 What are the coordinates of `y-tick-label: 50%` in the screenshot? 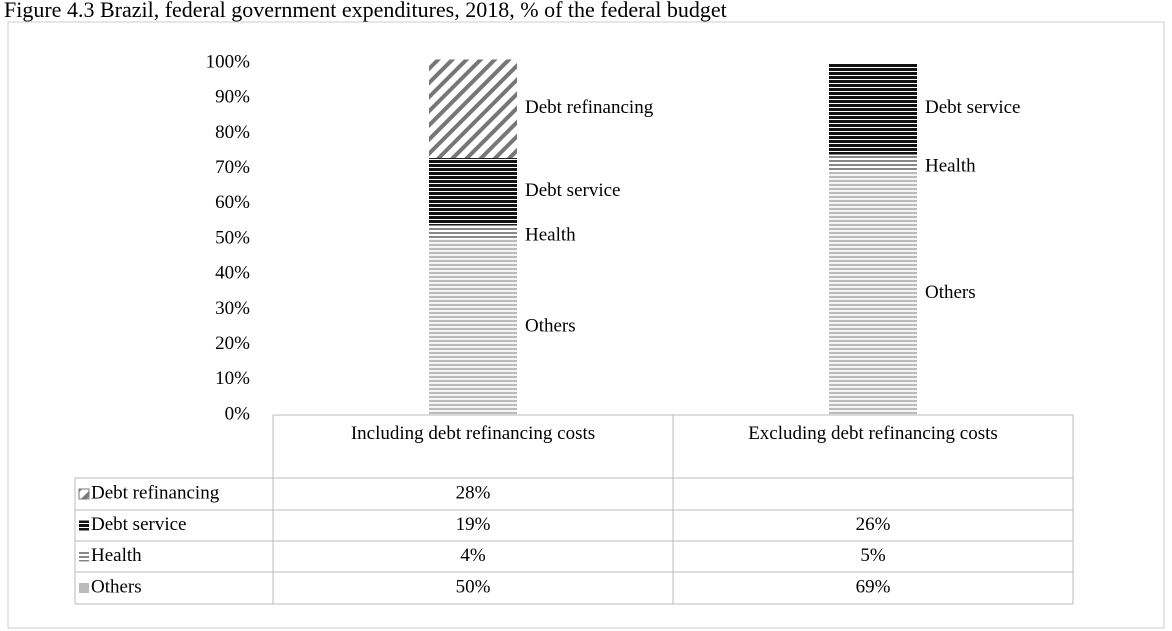 It's located at (232, 237).